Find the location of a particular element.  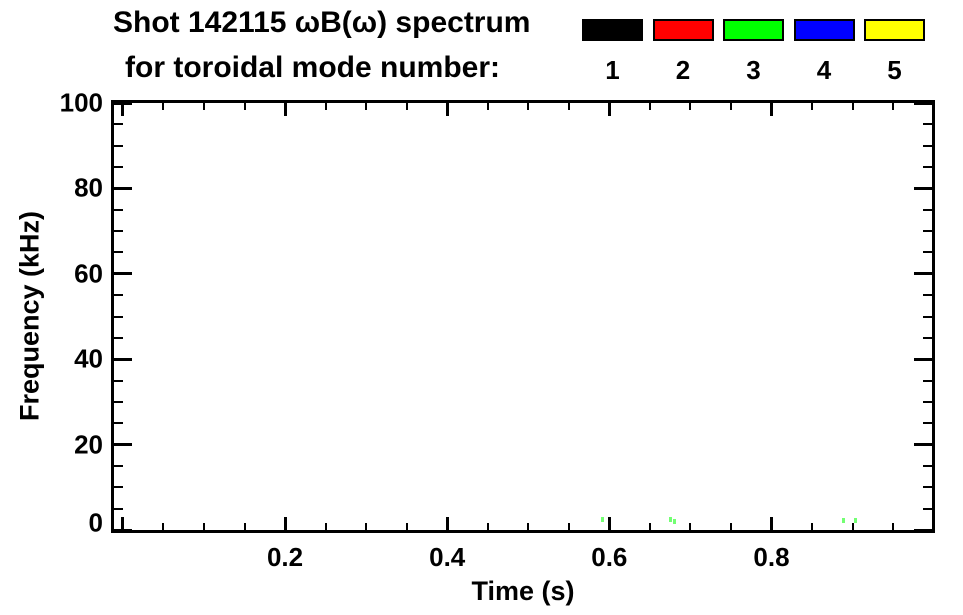

chart-title: Shot 142115 ωB(ω) spectrum is located at coordinates (322, 22).